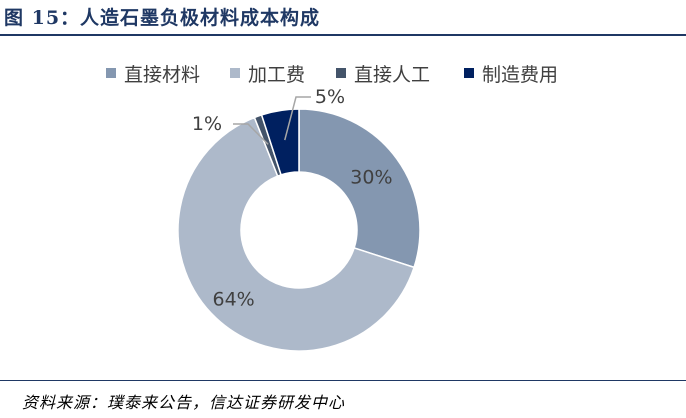 The width and height of the screenshot is (686, 418). What do you see at coordinates (162, 74) in the screenshot?
I see `legend-label-direct-materials: 直接材料` at bounding box center [162, 74].